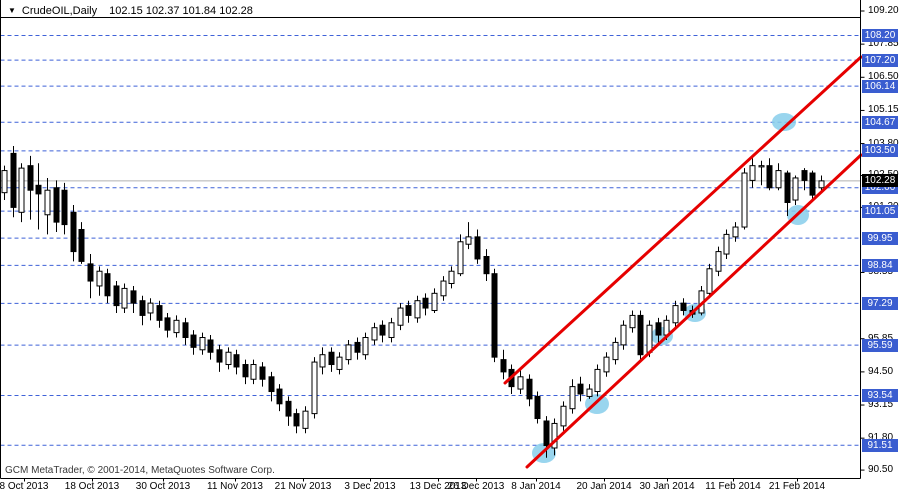 The image size is (900, 500). Describe the element at coordinates (881, 405) in the screenshot. I see `price-tick-label: 93.15` at that location.